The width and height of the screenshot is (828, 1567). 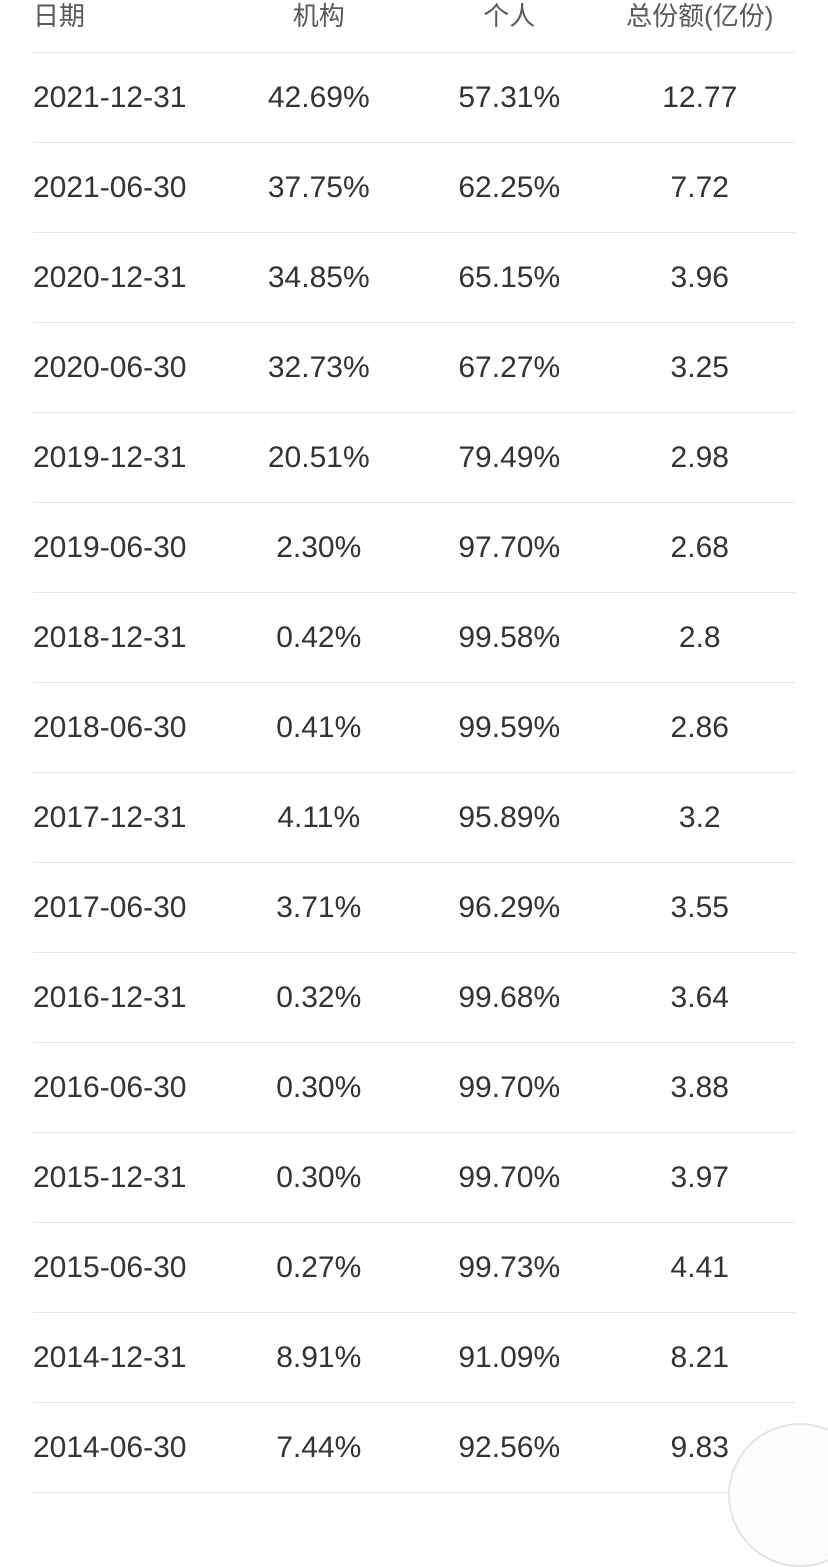 I want to click on table-row: 2017-06-30 3.71% 96.29% 3.55, so click(x=414, y=908).